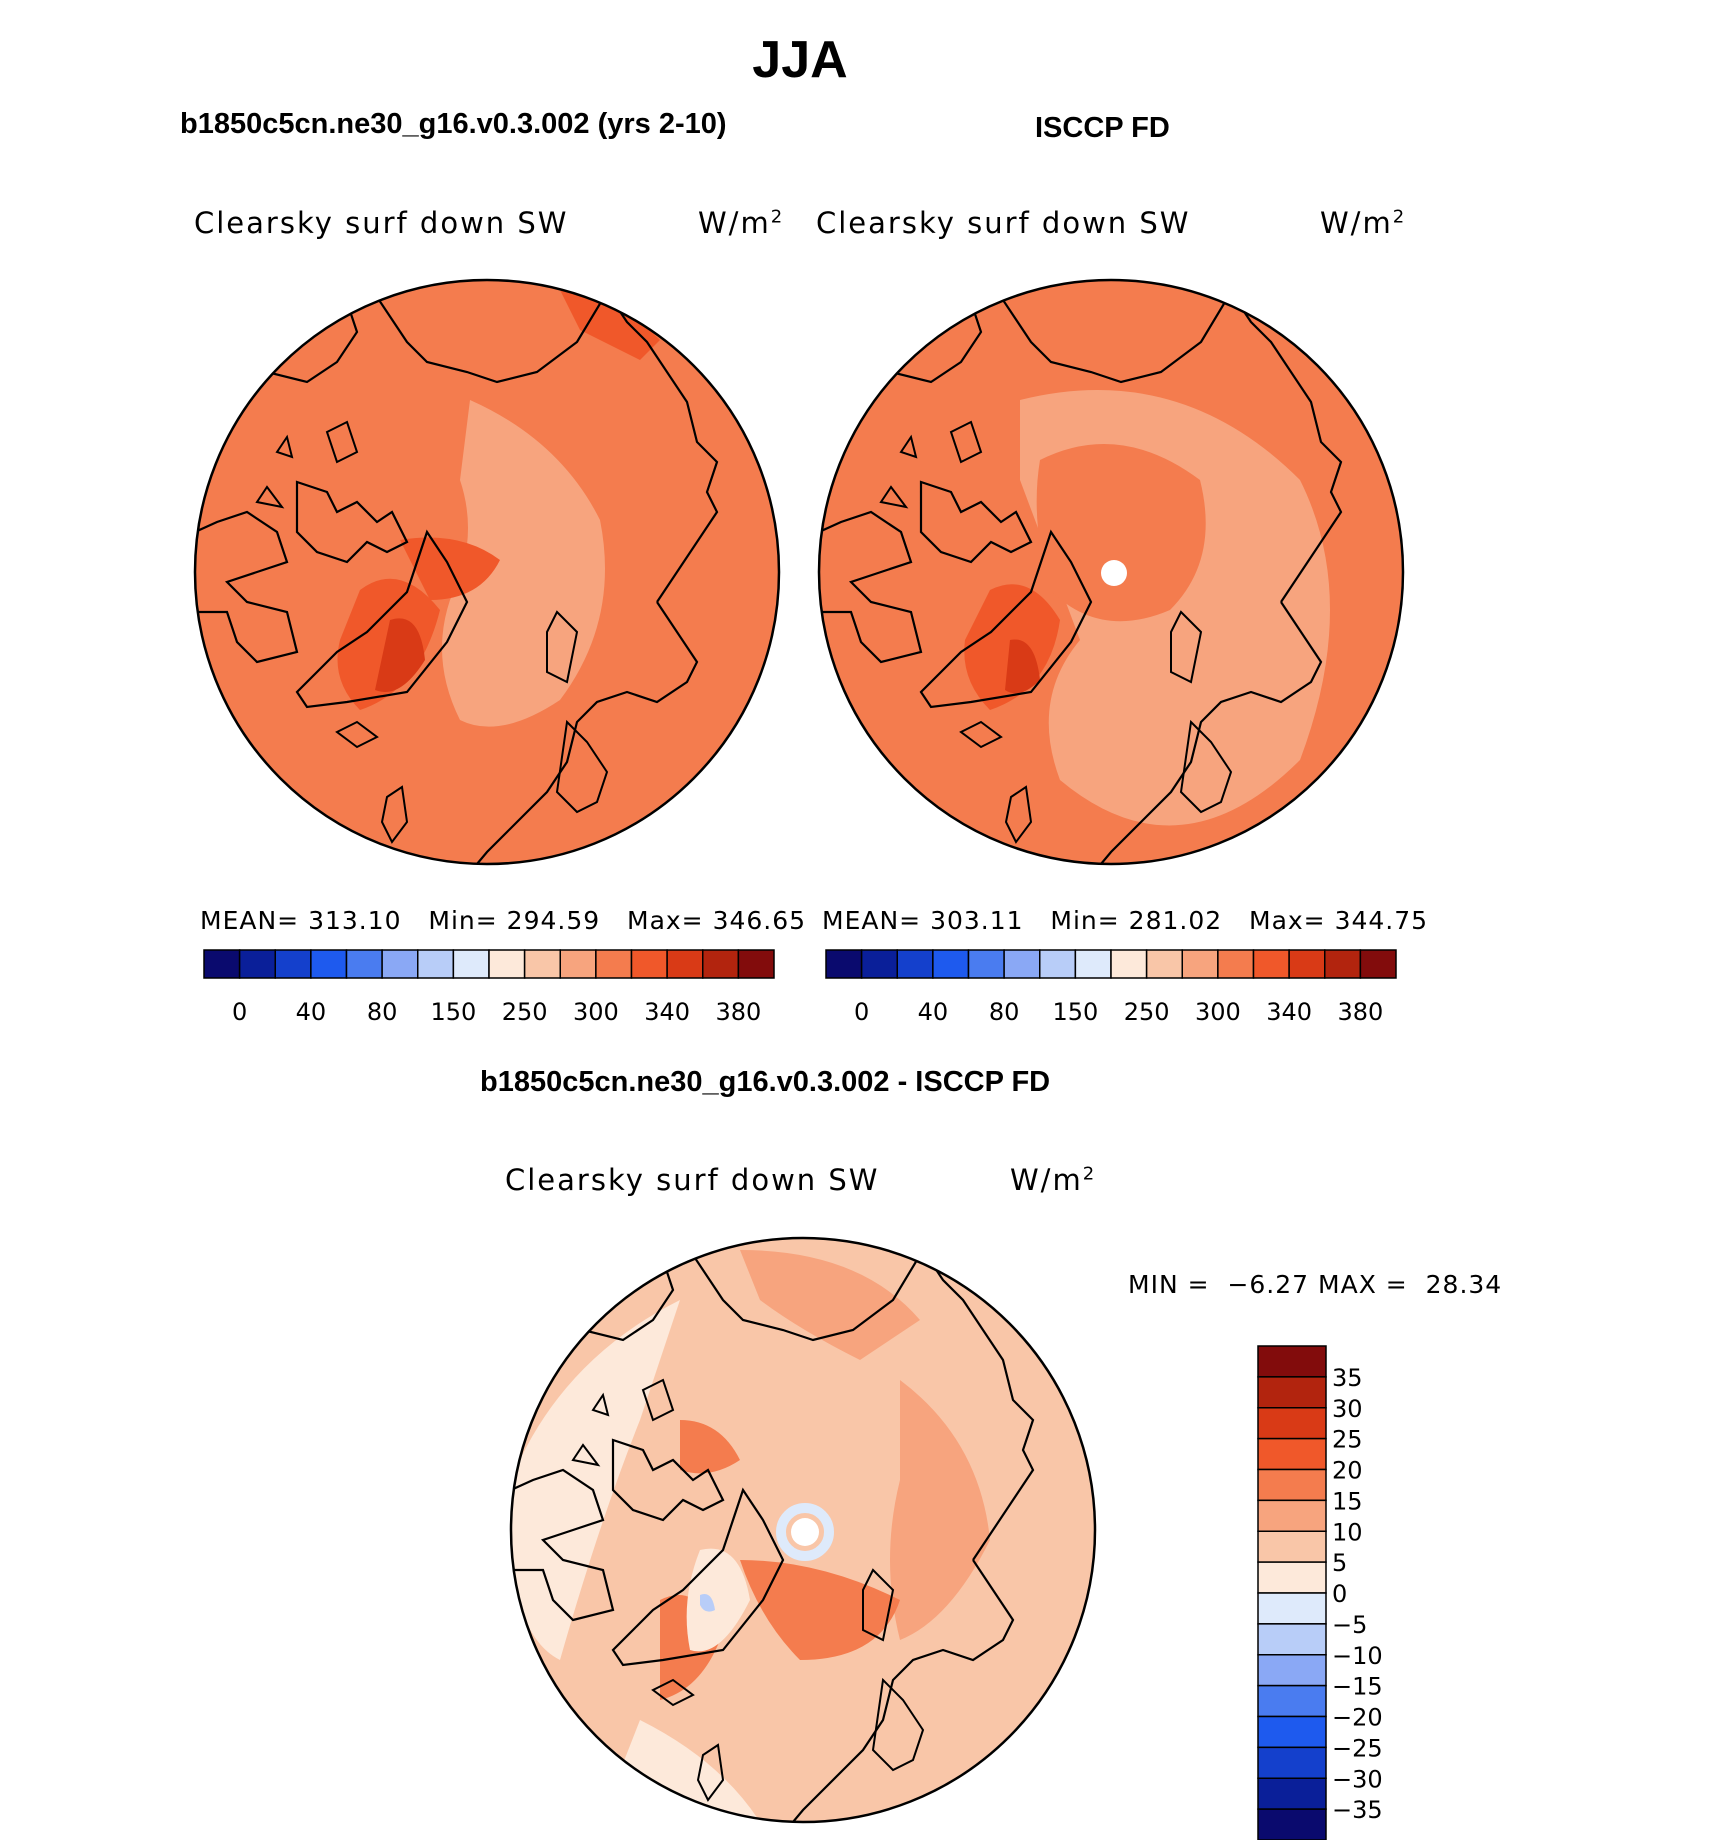 The image size is (1710, 1840). I want to click on diff-units-label: W/m2, so click(1053, 1180).